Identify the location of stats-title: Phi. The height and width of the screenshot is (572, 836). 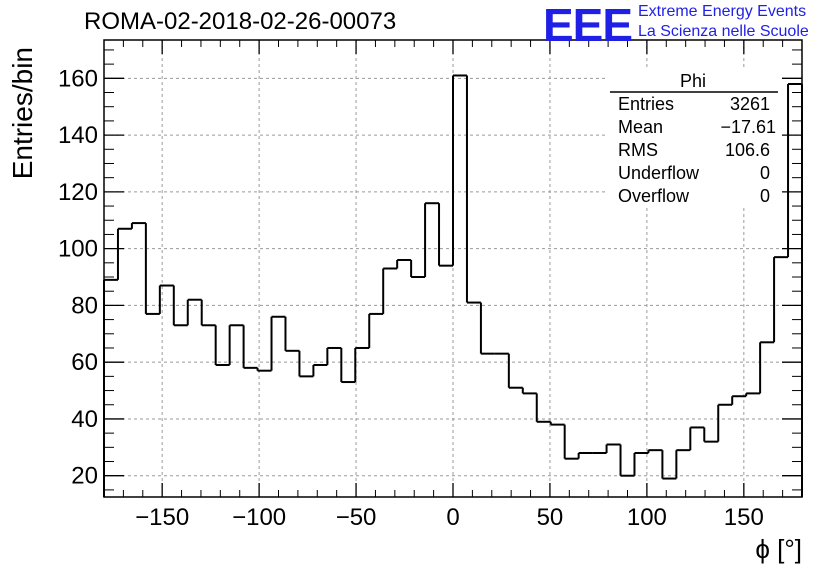
(693, 81).